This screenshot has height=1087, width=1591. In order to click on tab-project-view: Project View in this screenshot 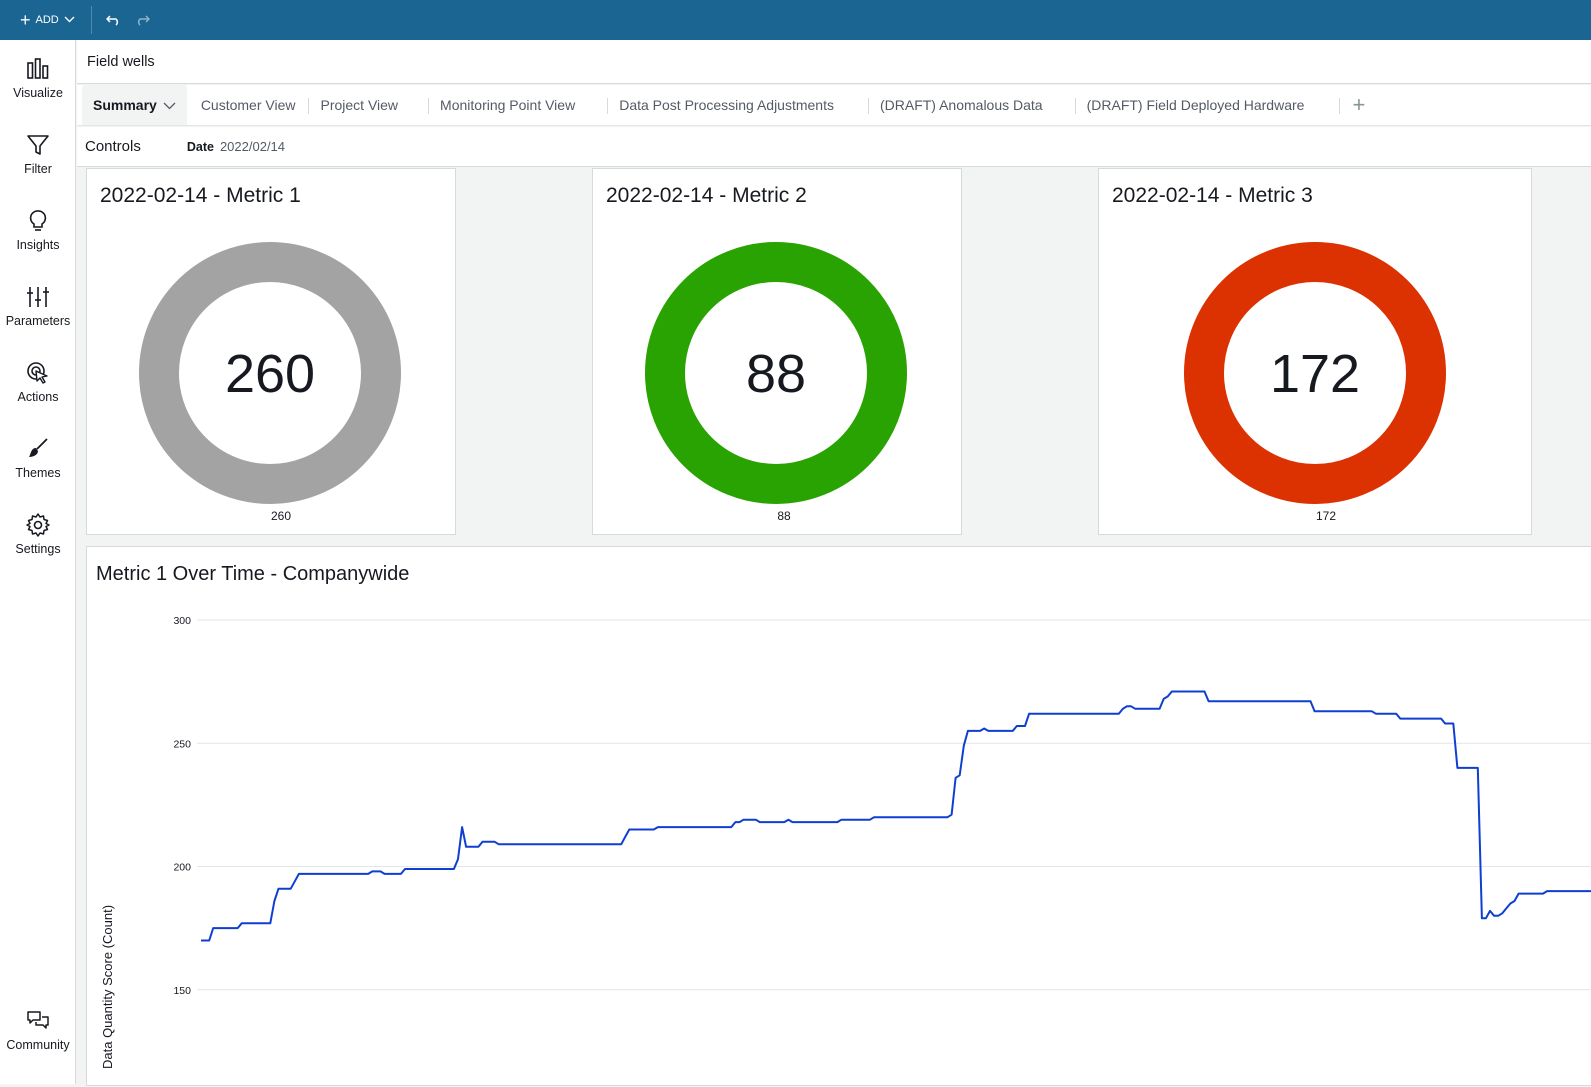, I will do `click(369, 105)`.